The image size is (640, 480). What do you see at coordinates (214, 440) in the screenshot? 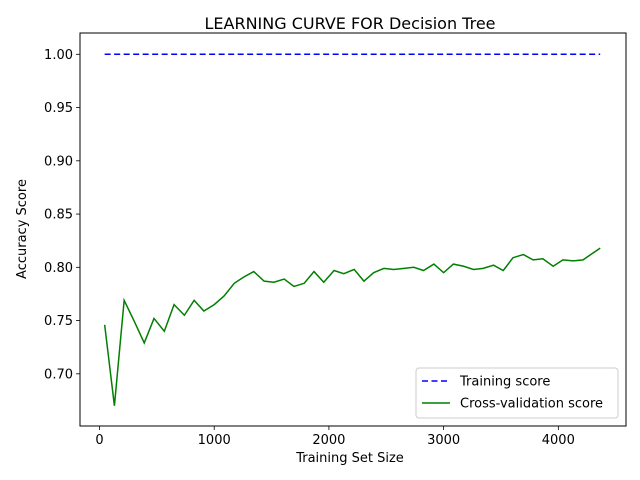
I see `x-tick-label: 1000` at bounding box center [214, 440].